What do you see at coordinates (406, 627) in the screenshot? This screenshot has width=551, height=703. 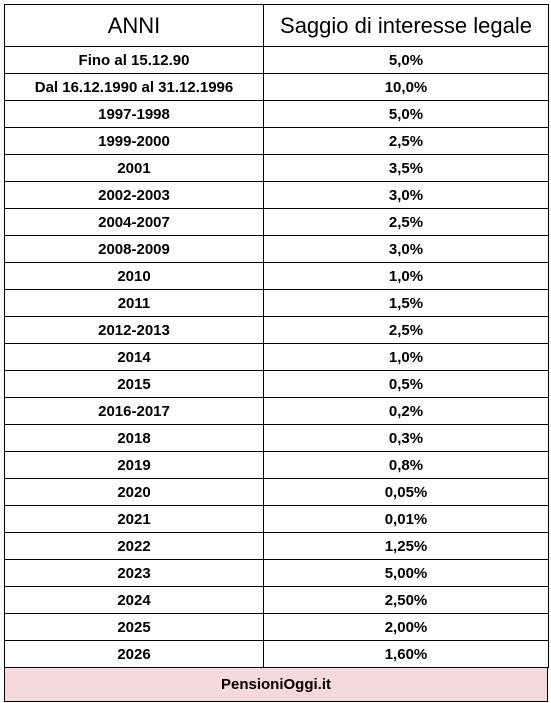 I see `rate-cell: 2,00%` at bounding box center [406, 627].